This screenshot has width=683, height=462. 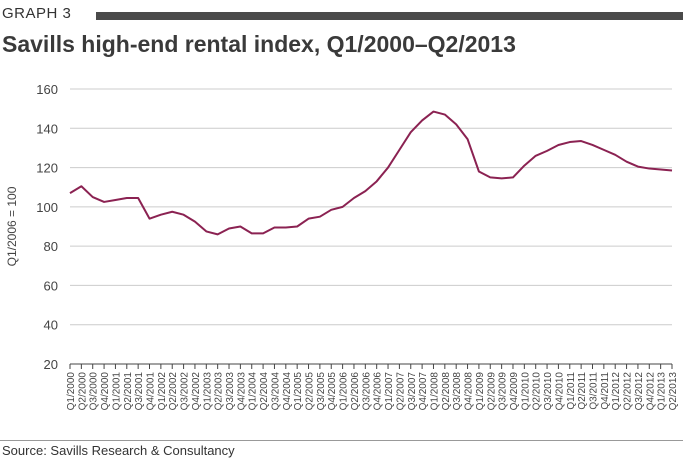 What do you see at coordinates (355, 391) in the screenshot?
I see `x-tick-label: Q2/2006` at bounding box center [355, 391].